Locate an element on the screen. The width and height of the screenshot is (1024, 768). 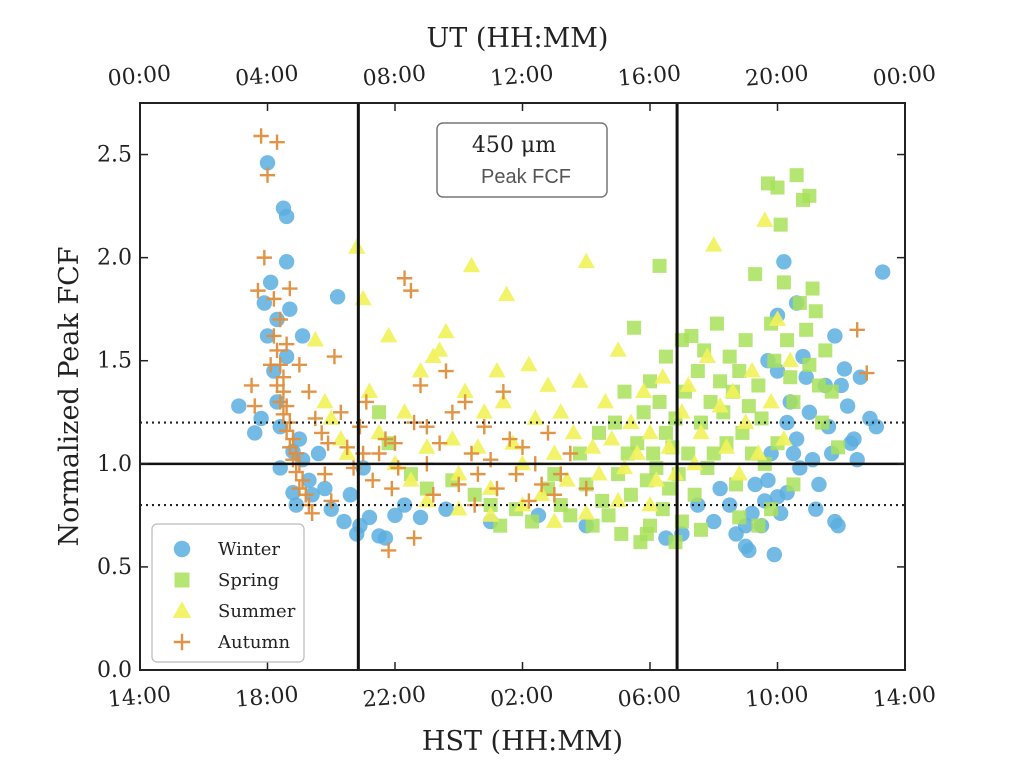
top-tick-label: 12:00 is located at coordinates (521, 76).